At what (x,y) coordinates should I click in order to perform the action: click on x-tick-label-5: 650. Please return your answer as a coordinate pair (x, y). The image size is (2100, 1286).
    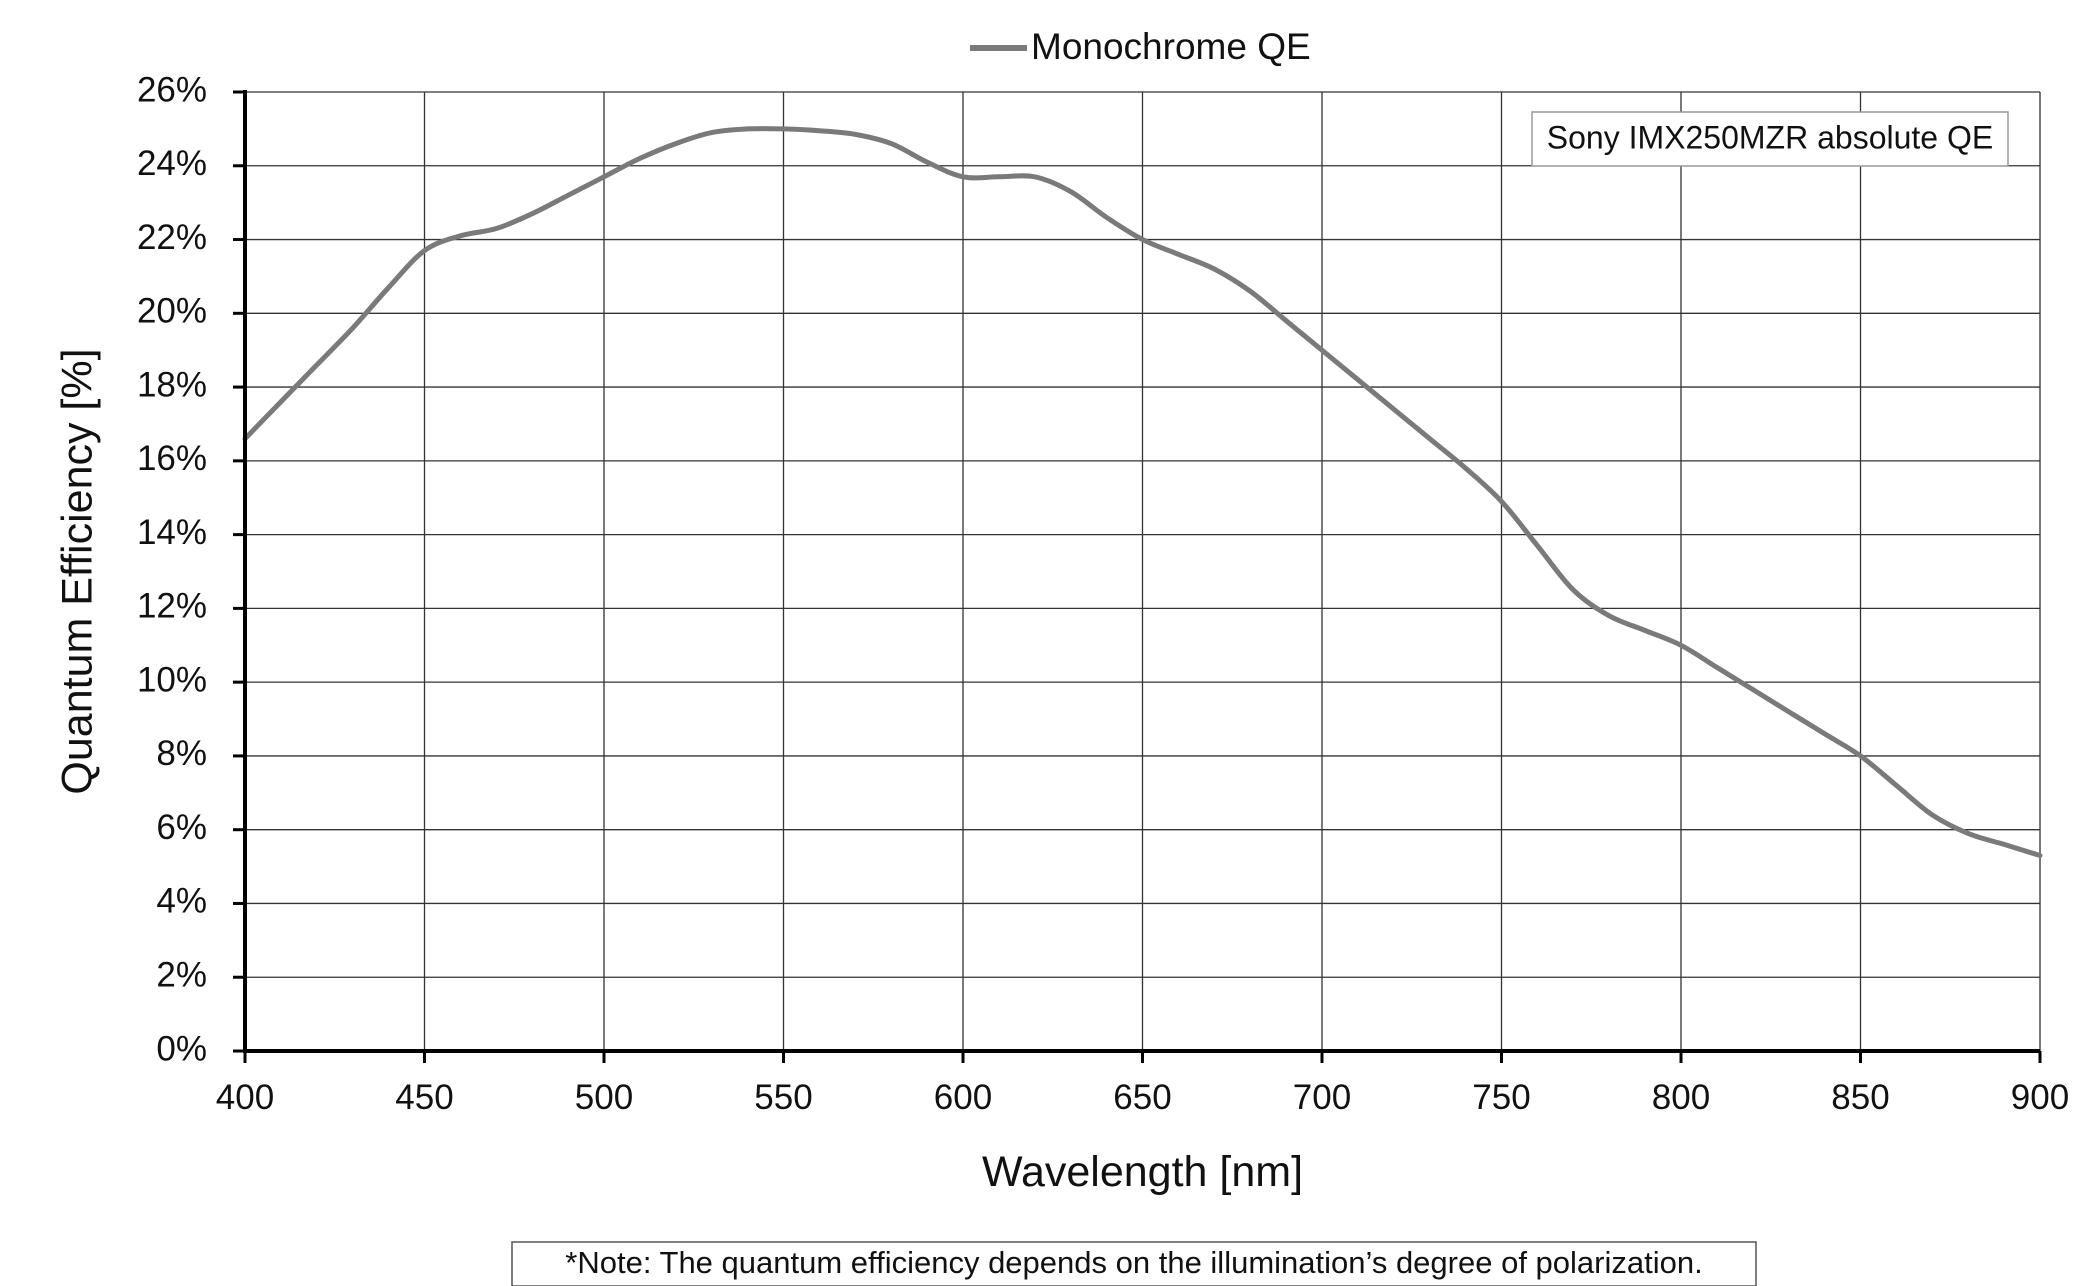
    Looking at the image, I should click on (1142, 1097).